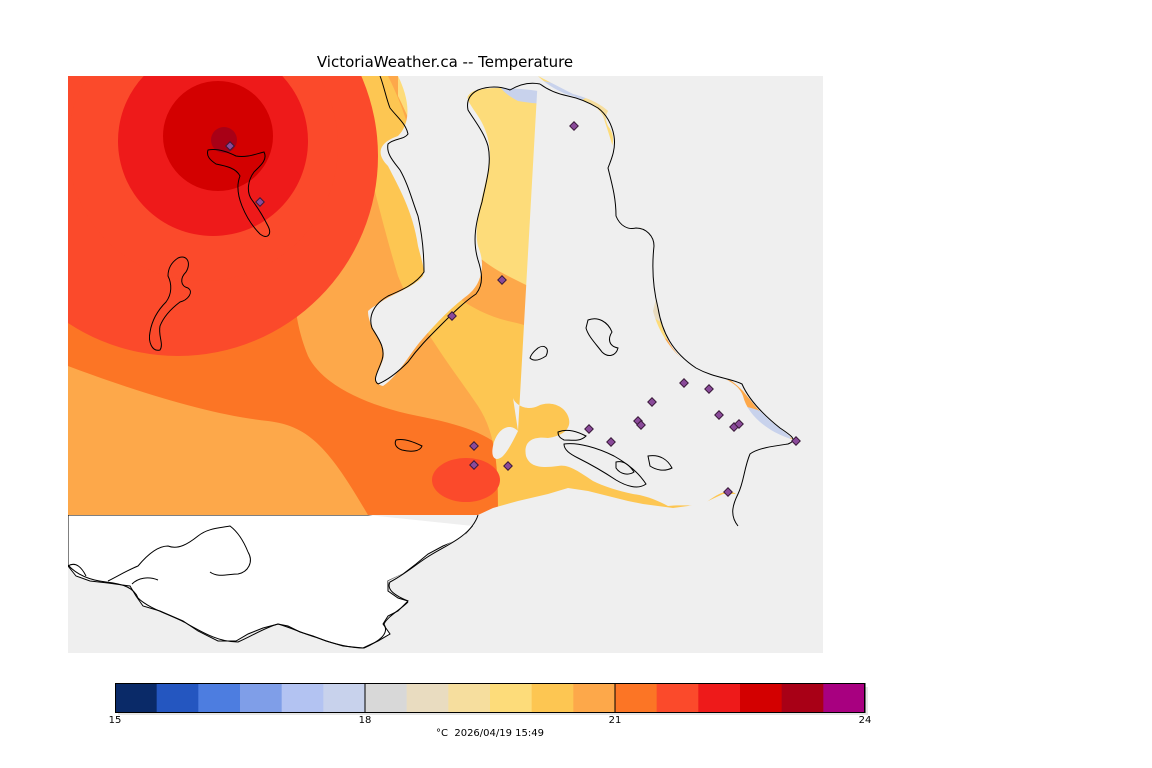  What do you see at coordinates (499, 733) in the screenshot?
I see `legend-timestamp: 2026/04/19 15:49` at bounding box center [499, 733].